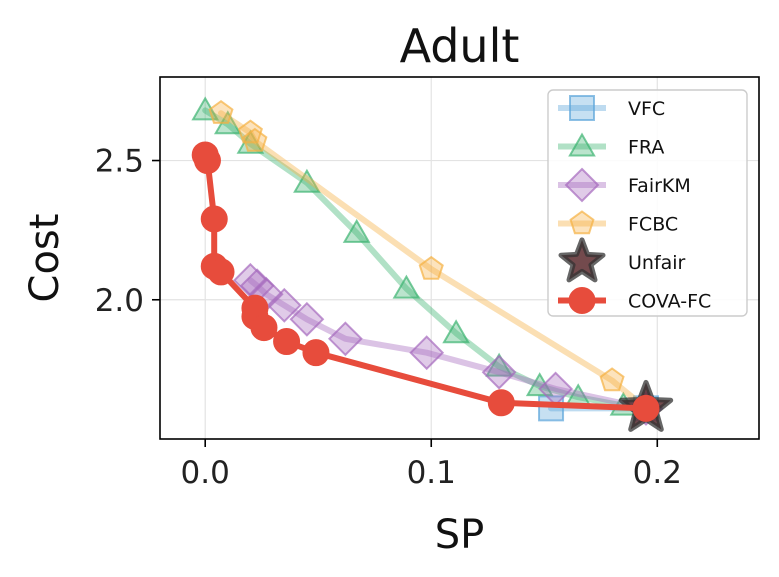  What do you see at coordinates (659, 186) in the screenshot?
I see `legend-label-fairkm: FairKM` at bounding box center [659, 186].